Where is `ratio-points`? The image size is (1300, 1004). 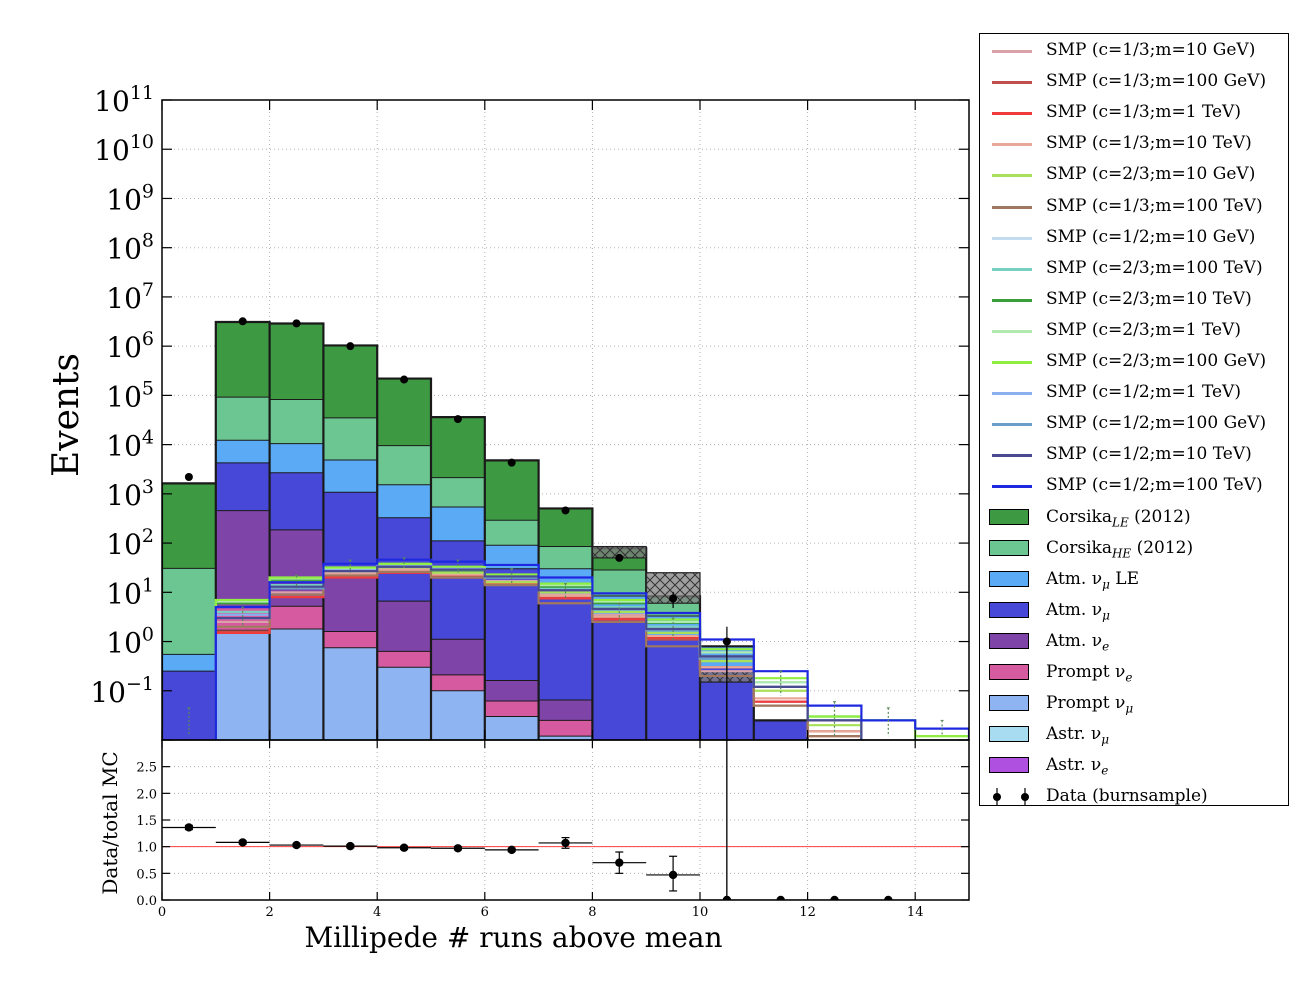 ratio-points is located at coordinates (539, 820).